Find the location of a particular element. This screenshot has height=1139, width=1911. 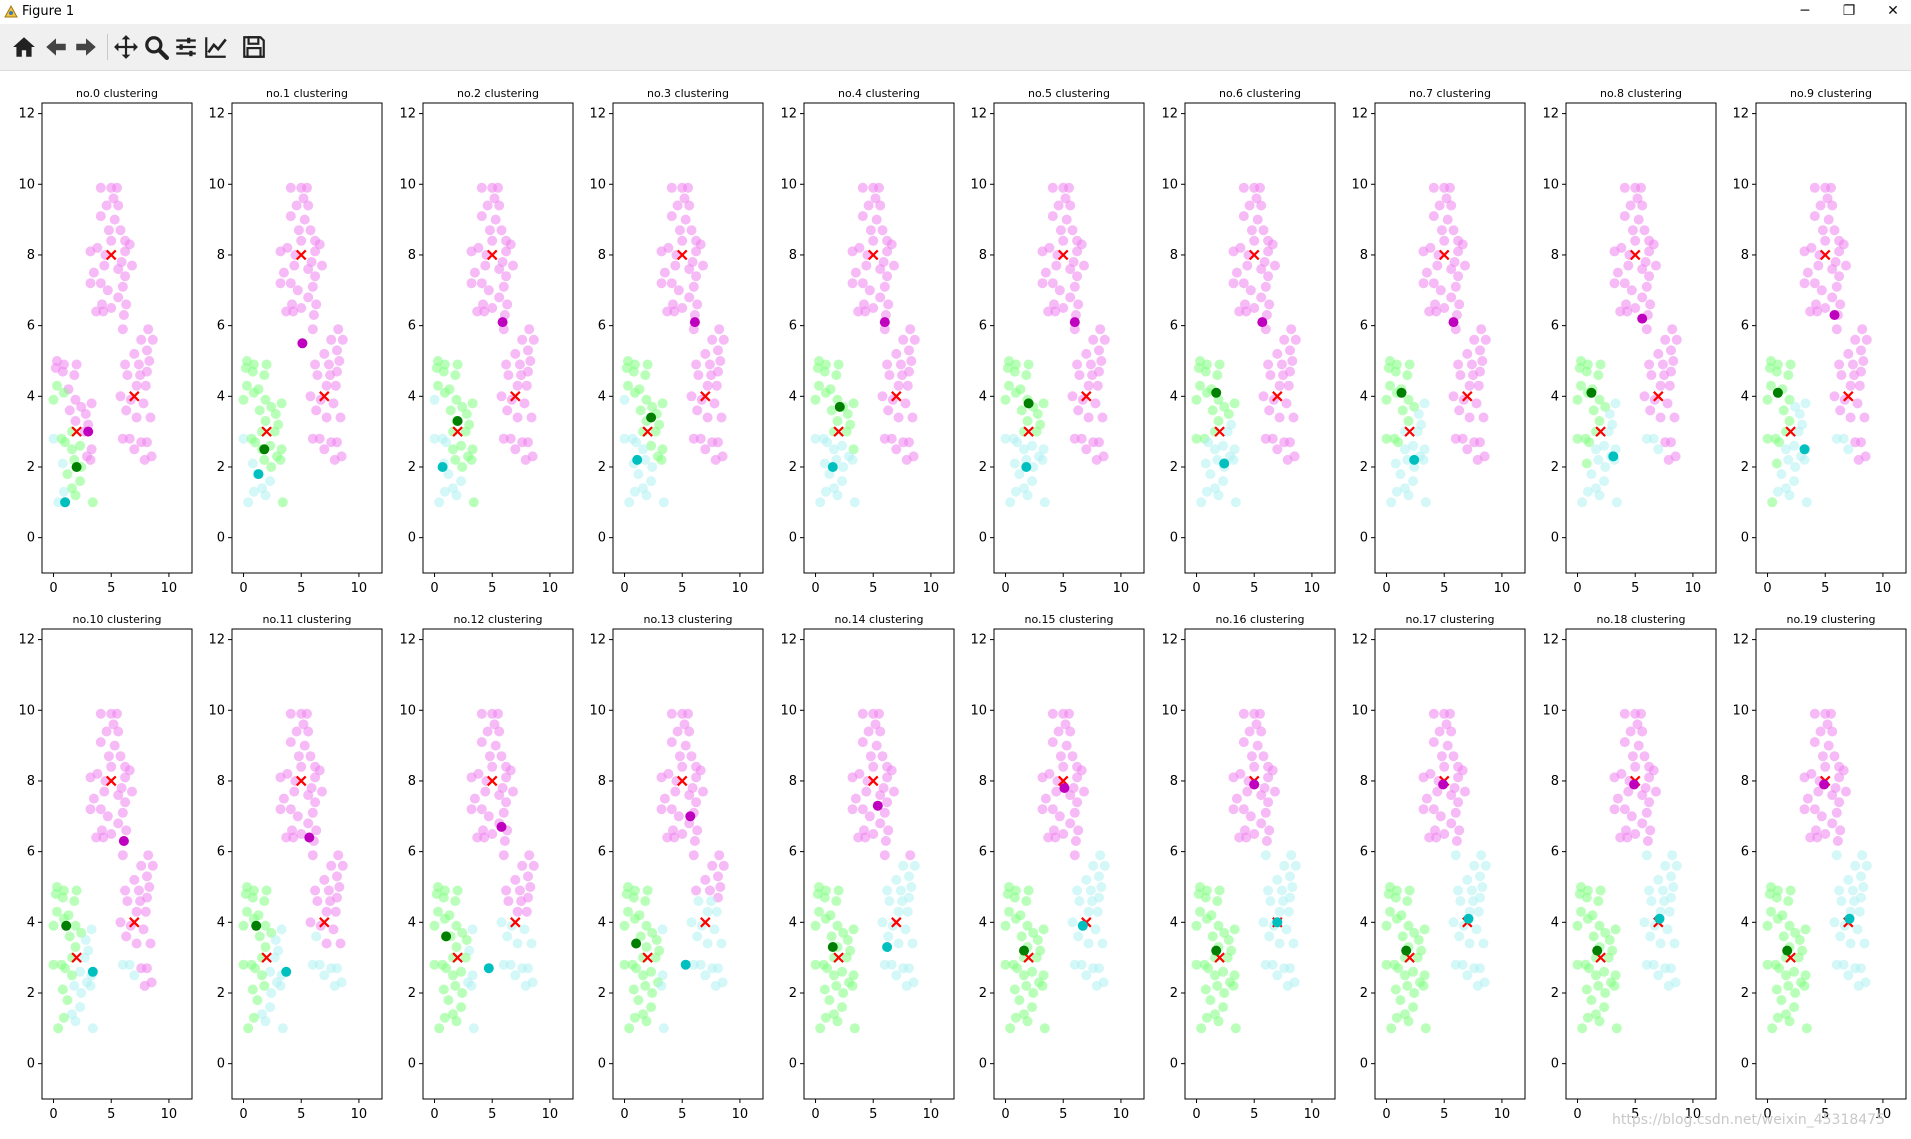

subplot-title: no.12 clustering is located at coordinates (498, 619).